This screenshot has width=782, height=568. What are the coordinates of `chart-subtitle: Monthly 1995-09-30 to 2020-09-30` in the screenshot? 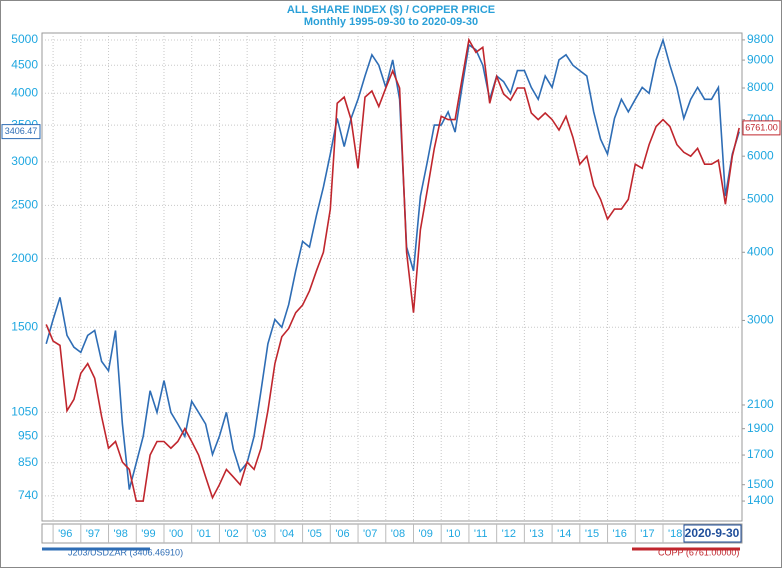 It's located at (391, 22).